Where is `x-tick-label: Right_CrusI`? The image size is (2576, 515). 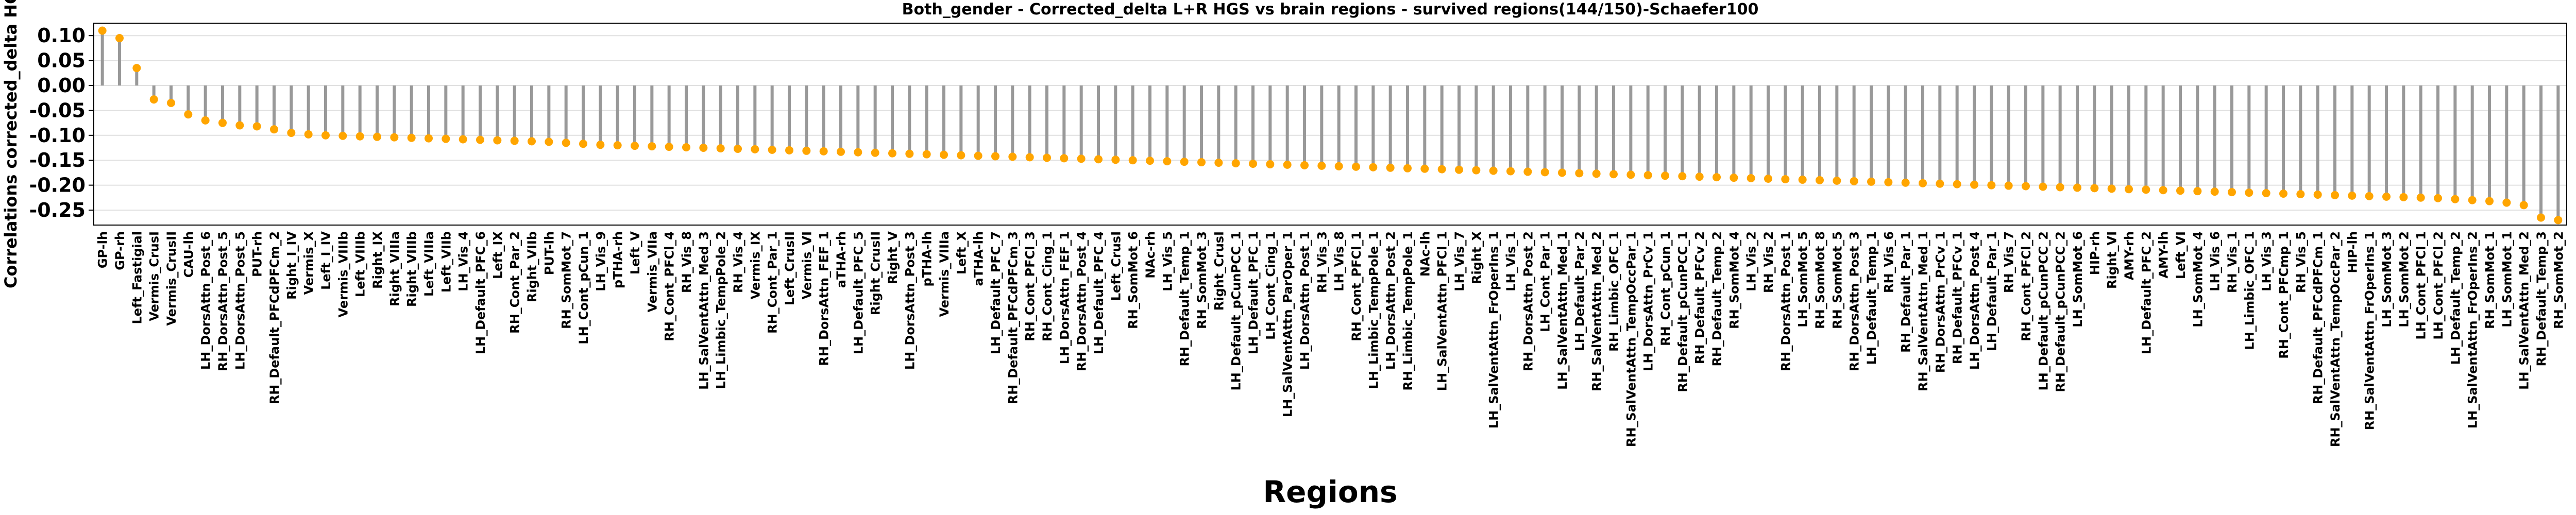 x-tick-label: Right_CrusI is located at coordinates (1219, 271).